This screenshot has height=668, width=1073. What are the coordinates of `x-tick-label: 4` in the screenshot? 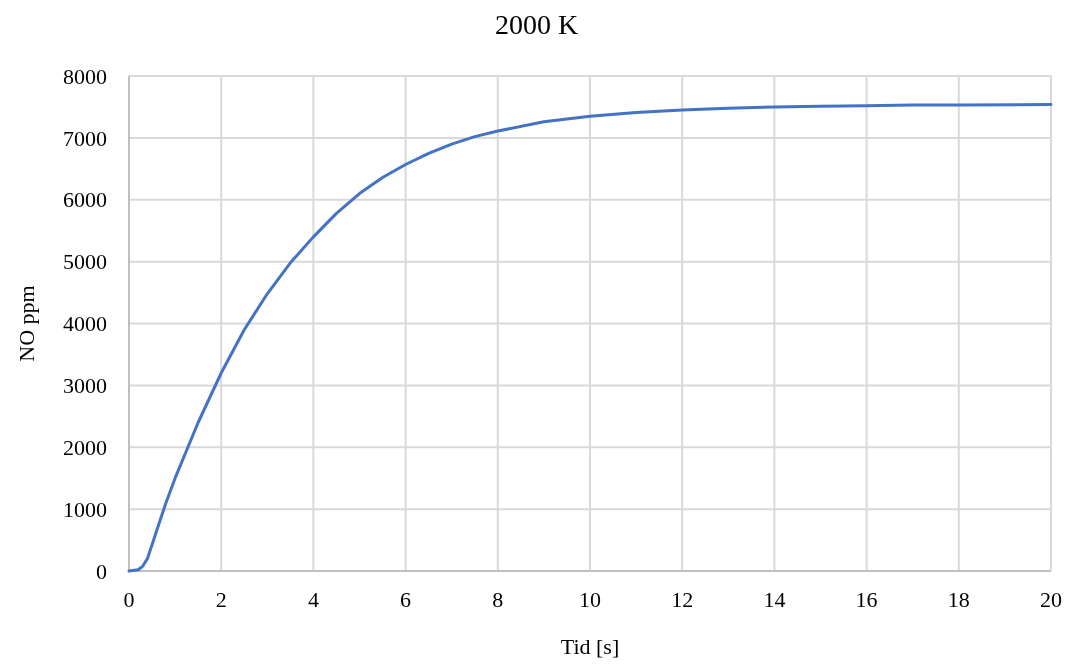 It's located at (313, 599).